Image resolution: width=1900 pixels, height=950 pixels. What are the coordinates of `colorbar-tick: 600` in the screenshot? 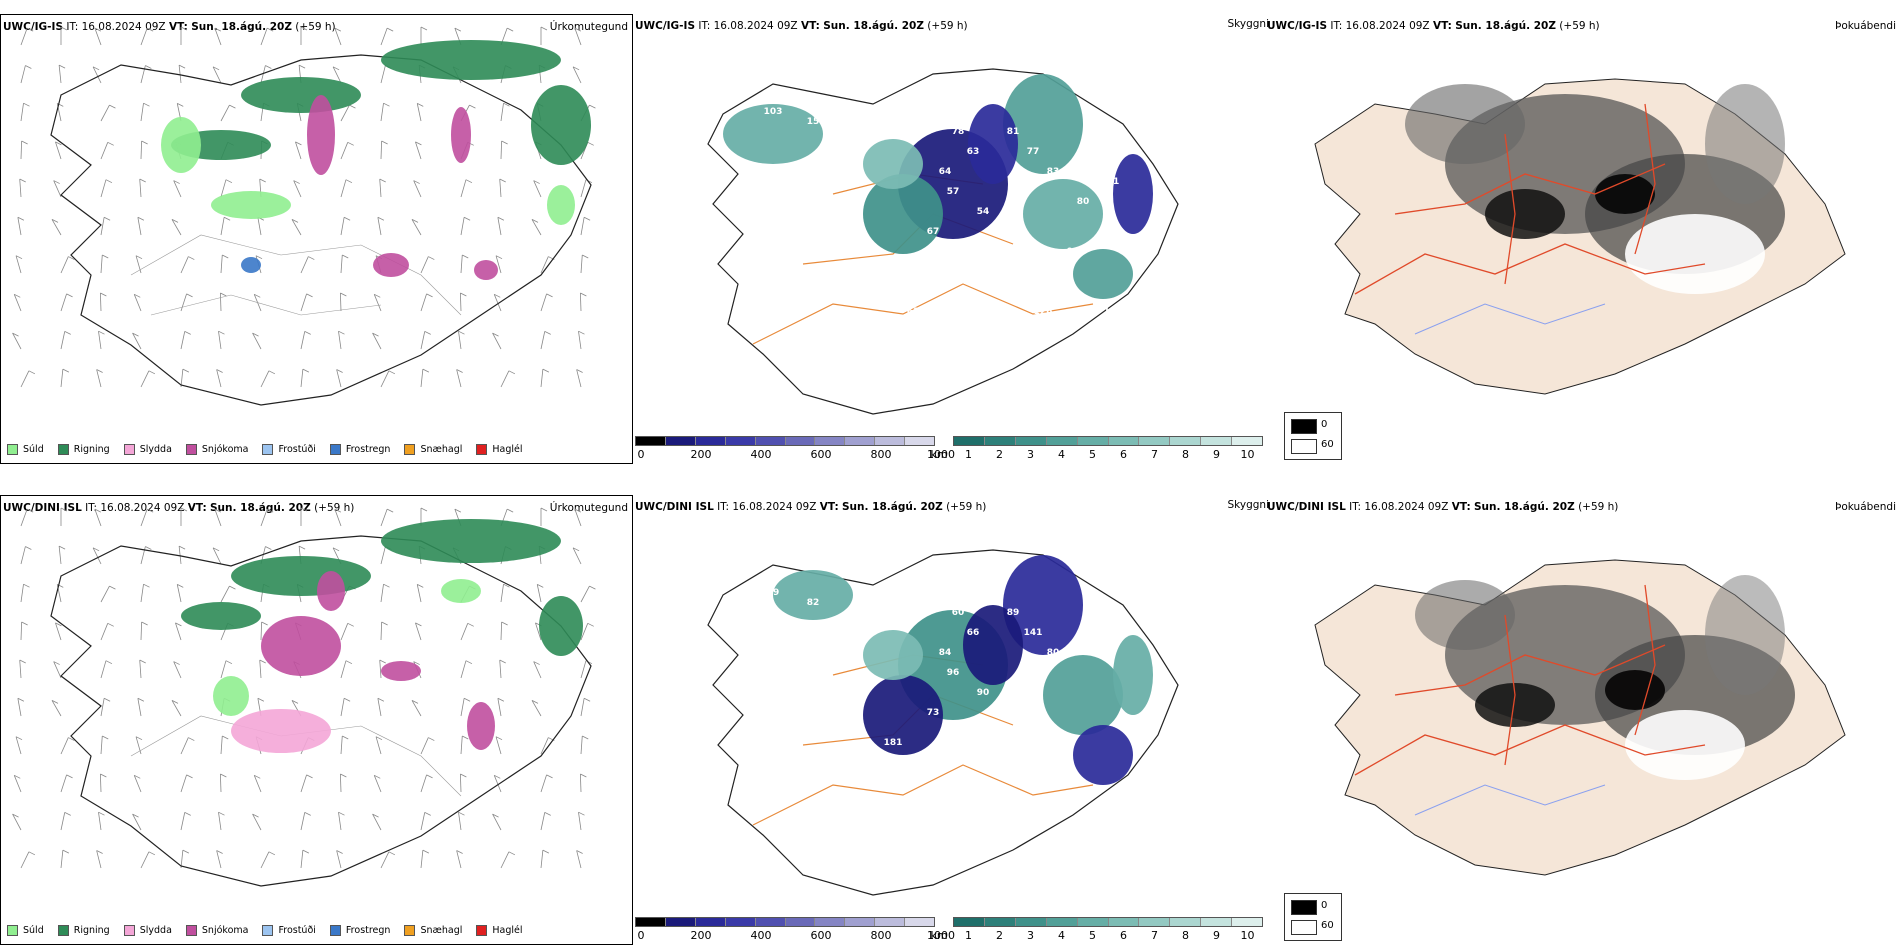 It's located at (821, 935).